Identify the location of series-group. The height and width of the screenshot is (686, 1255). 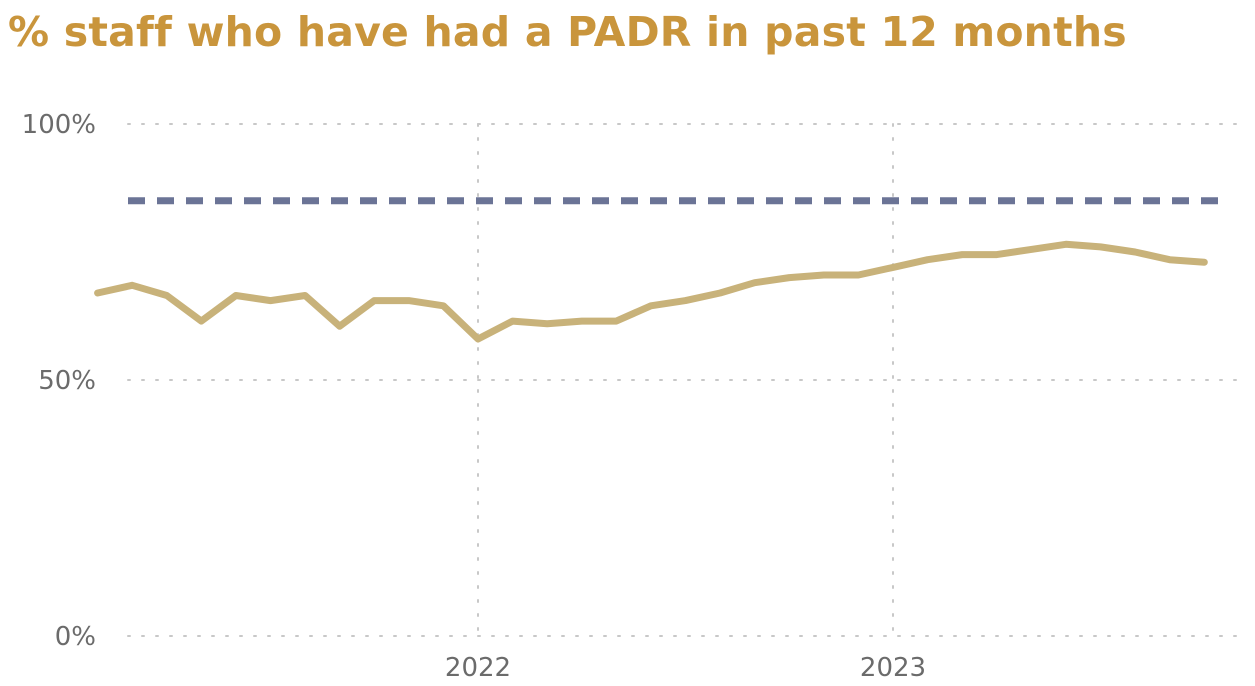
(651, 291).